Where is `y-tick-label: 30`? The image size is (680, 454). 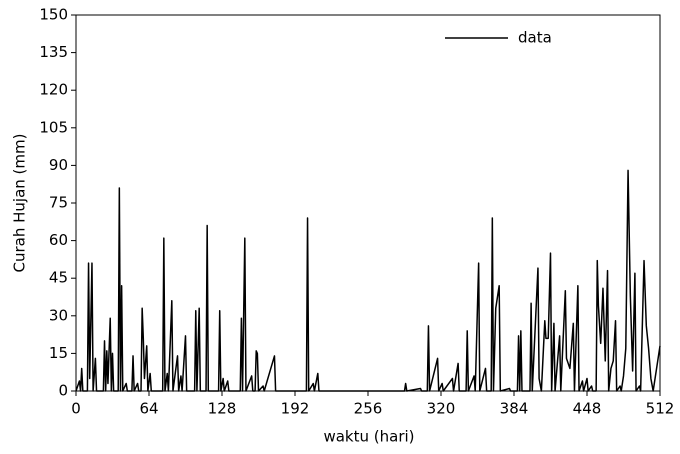 y-tick-label: 30 is located at coordinates (58, 315).